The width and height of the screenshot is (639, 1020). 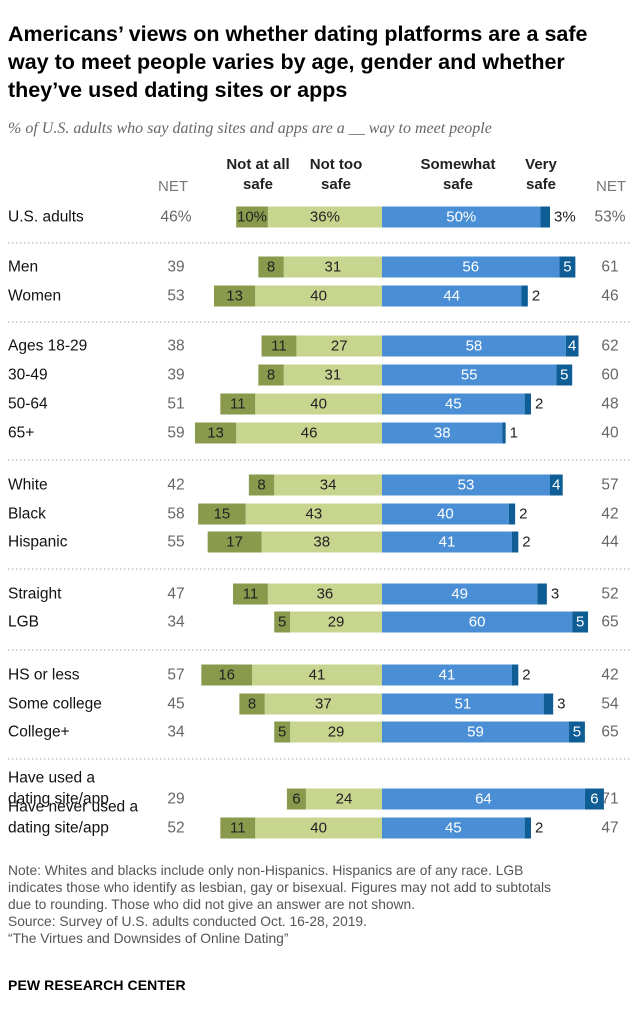 I want to click on net-safe-value: 52, so click(x=609, y=594).